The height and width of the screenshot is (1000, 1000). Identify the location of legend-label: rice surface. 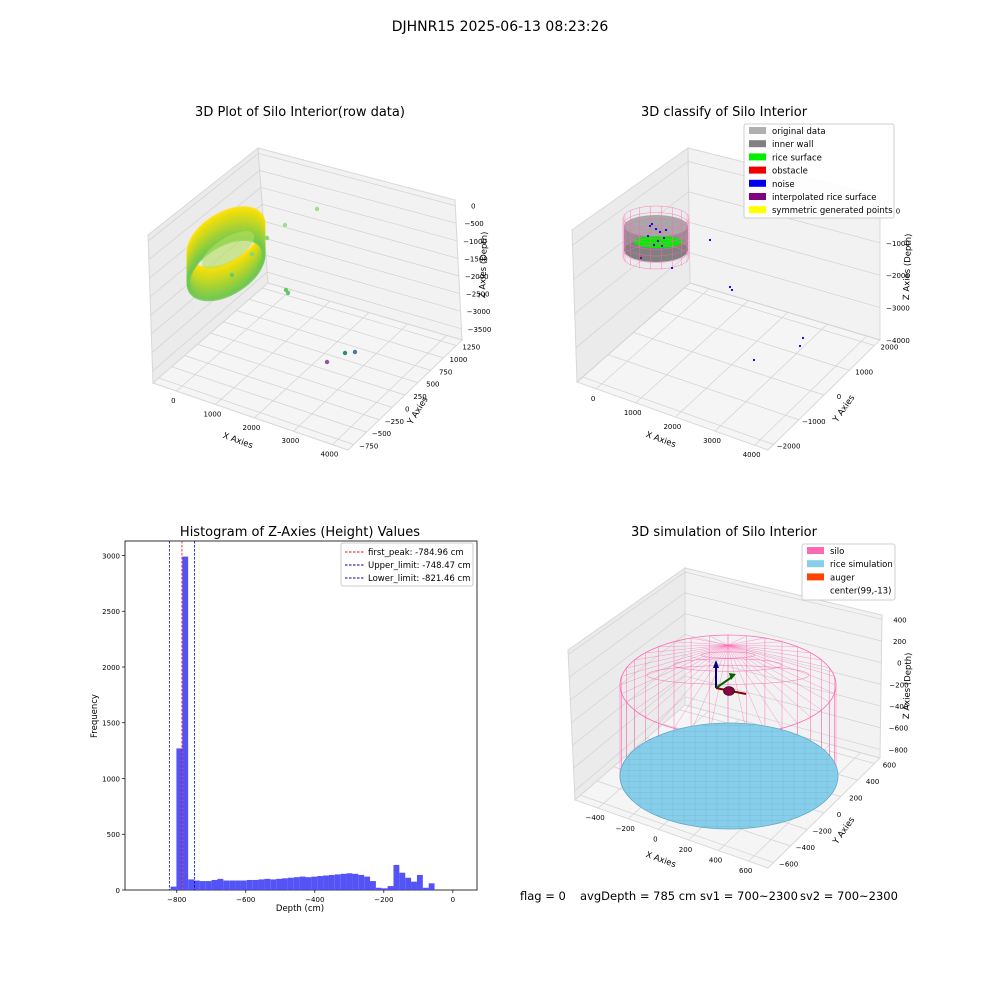
(797, 158).